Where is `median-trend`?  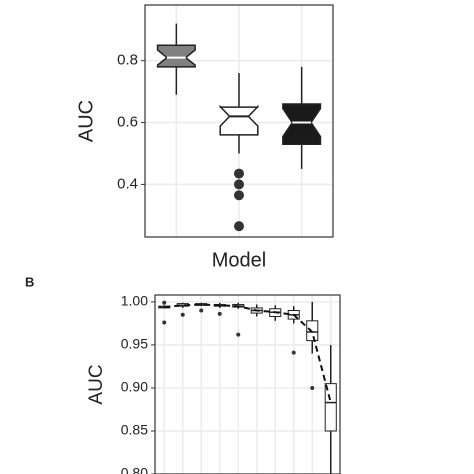
median-trend is located at coordinates (248, 353).